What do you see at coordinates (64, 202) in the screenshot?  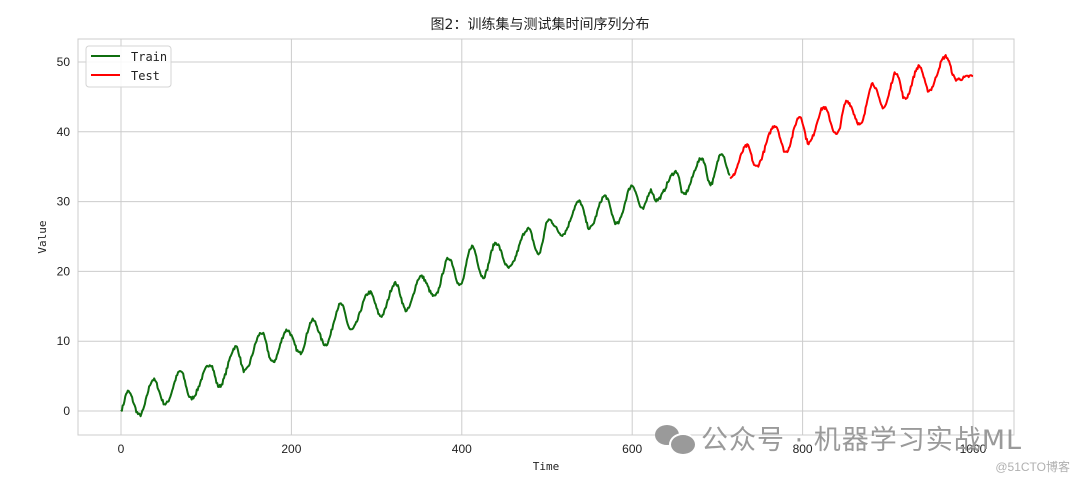 I see `y-tick-label: 30` at bounding box center [64, 202].